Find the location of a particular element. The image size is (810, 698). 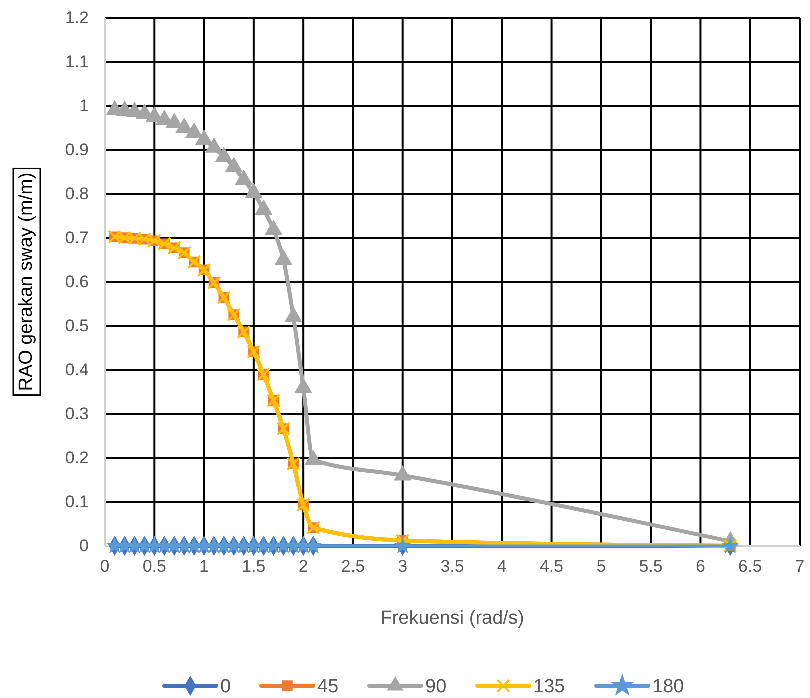

y-tick-label: 0.4 is located at coordinates (77, 370).